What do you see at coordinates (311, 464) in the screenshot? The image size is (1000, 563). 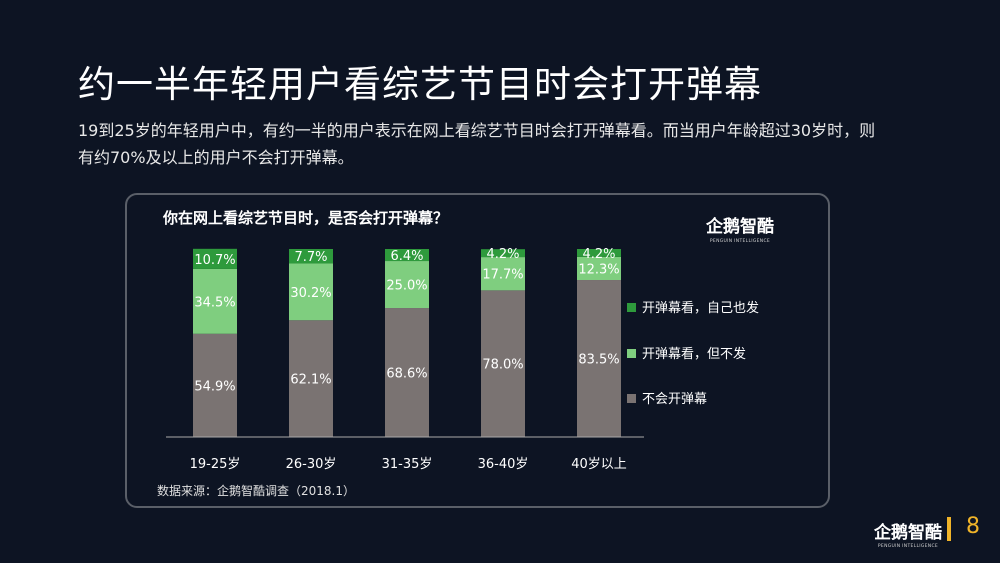 I see `x-tick-label: 26-30岁` at bounding box center [311, 464].